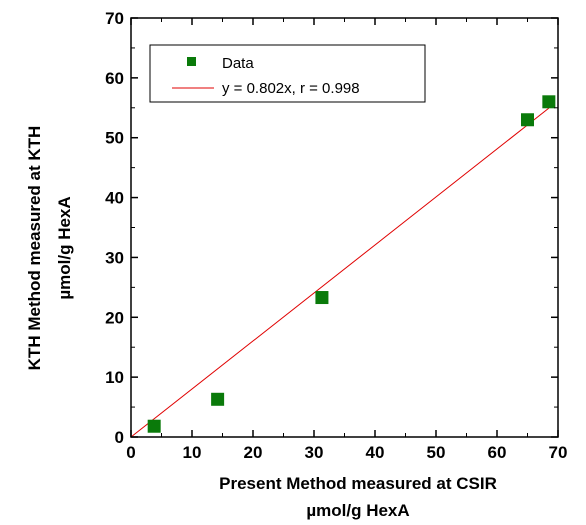 Image resolution: width=586 pixels, height=525 pixels. What do you see at coordinates (64, 247) in the screenshot?
I see `y-axis-title-line-2: µmol/g HexA` at bounding box center [64, 247].